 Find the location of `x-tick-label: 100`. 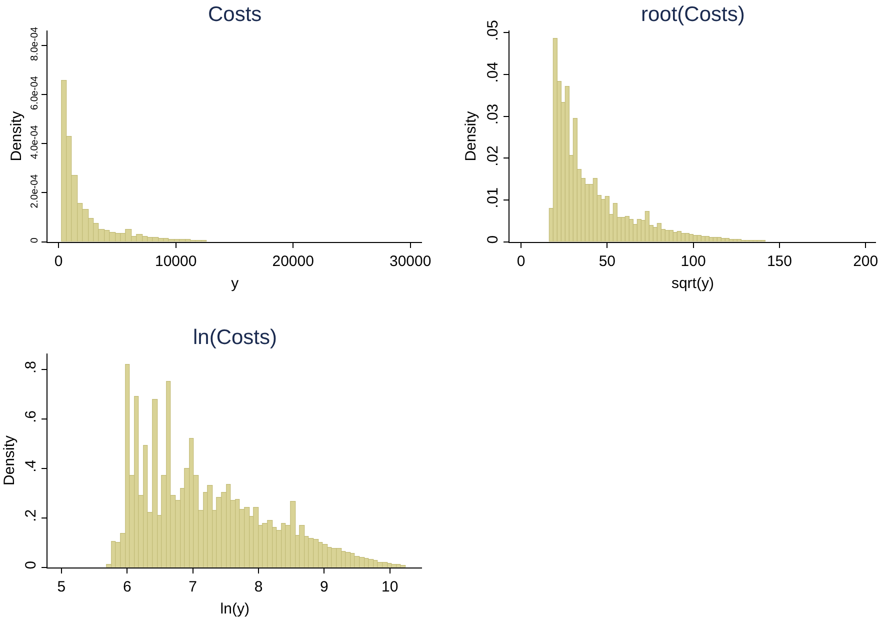

x-tick-label: 100 is located at coordinates (693, 261).